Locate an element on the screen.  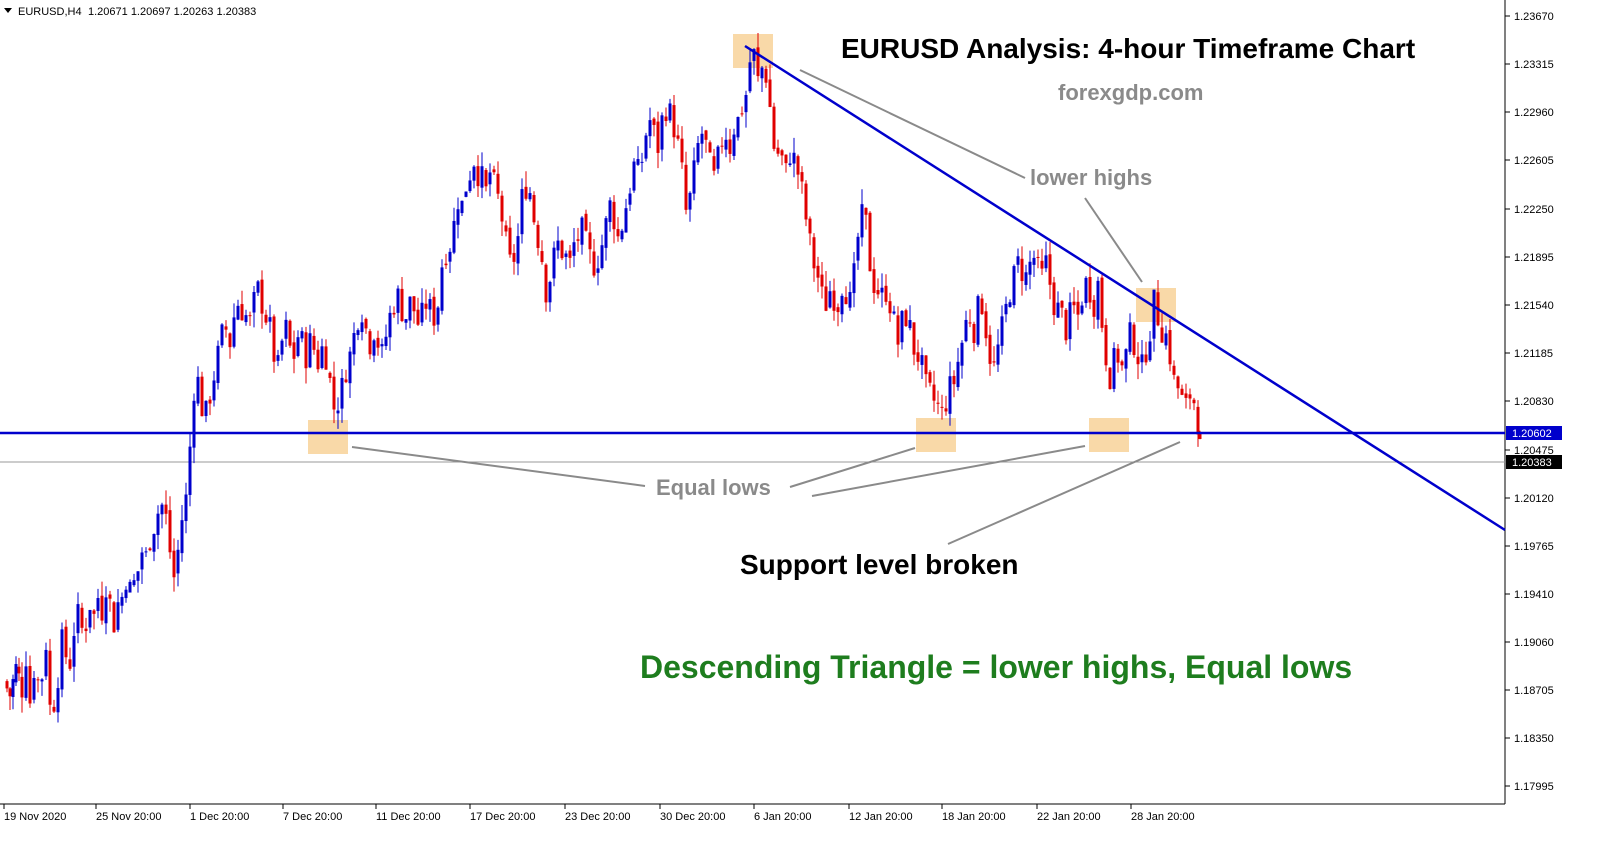
time-tick-label: 19 Nov 2020 is located at coordinates (35, 817).